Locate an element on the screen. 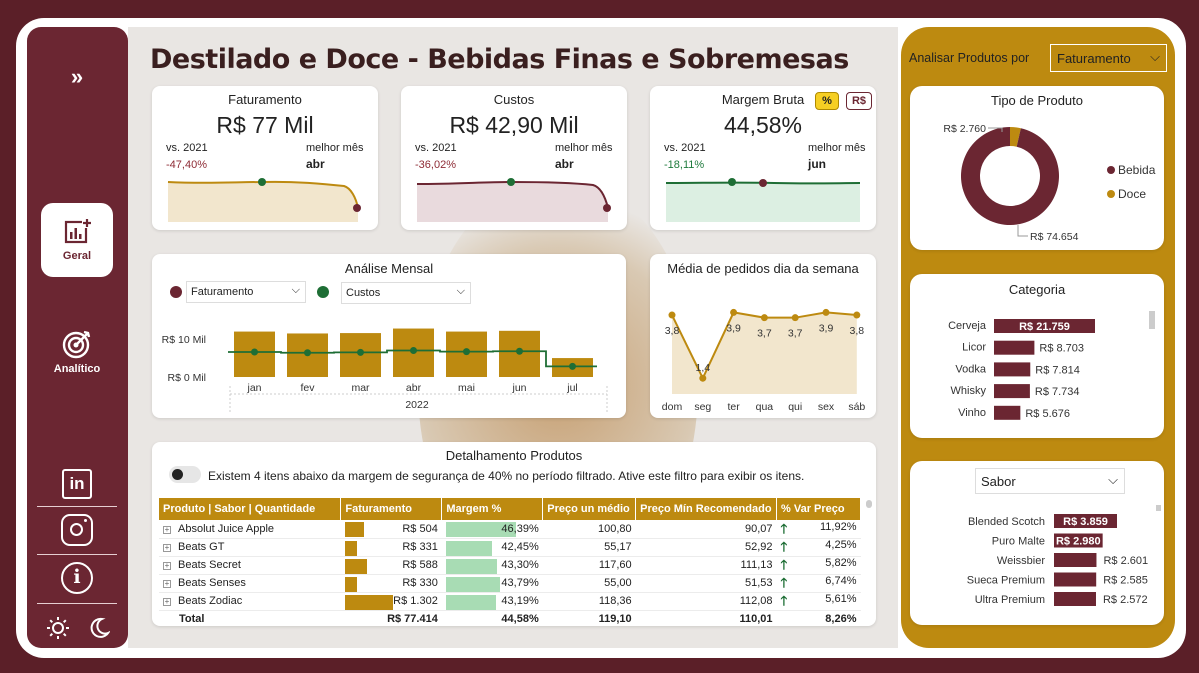 The image size is (1199, 673). data-label: 1,4 is located at coordinates (702, 368).